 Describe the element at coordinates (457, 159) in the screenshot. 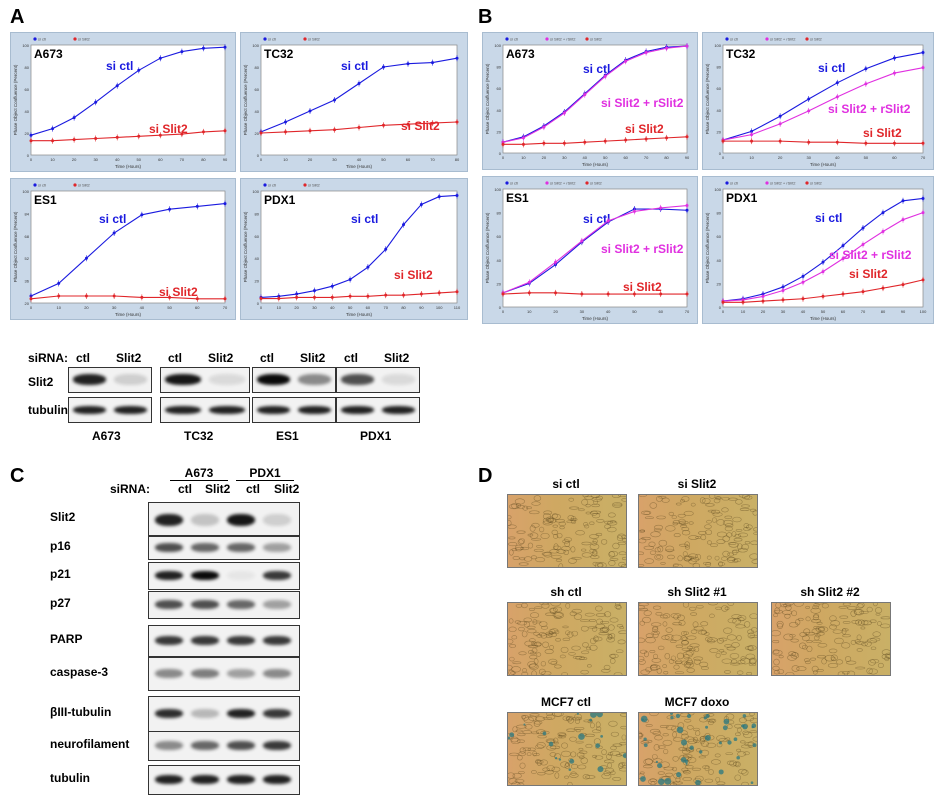

I see `x-tick-label: 80` at that location.